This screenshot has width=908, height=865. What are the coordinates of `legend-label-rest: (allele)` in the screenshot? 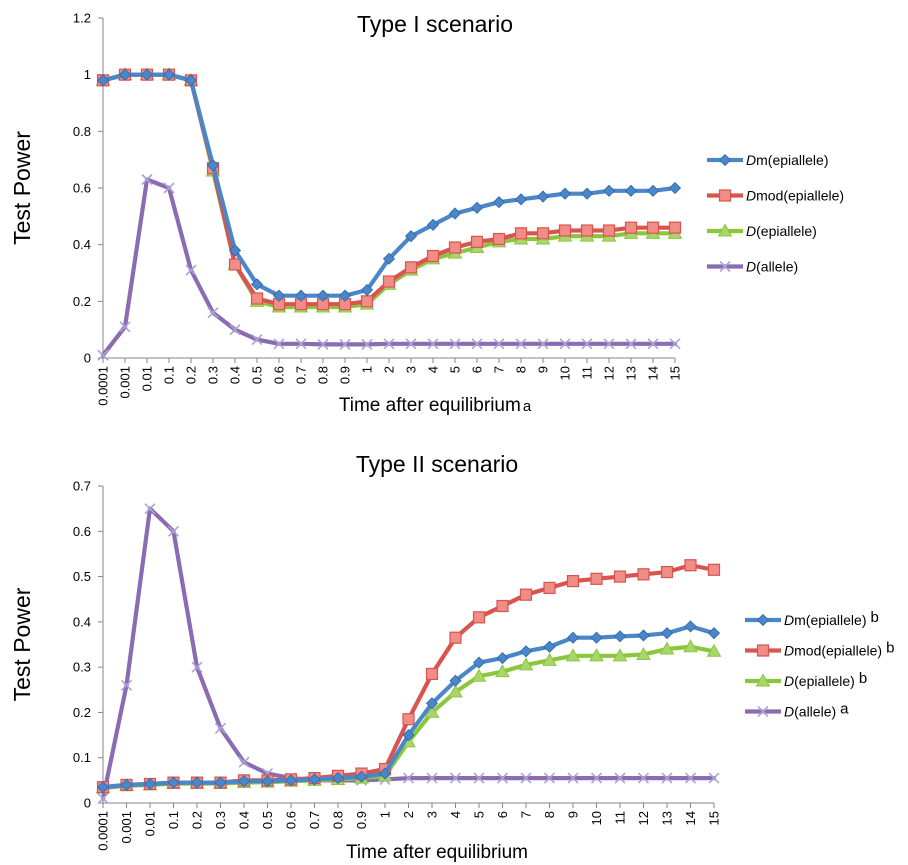 It's located at (777, 267).